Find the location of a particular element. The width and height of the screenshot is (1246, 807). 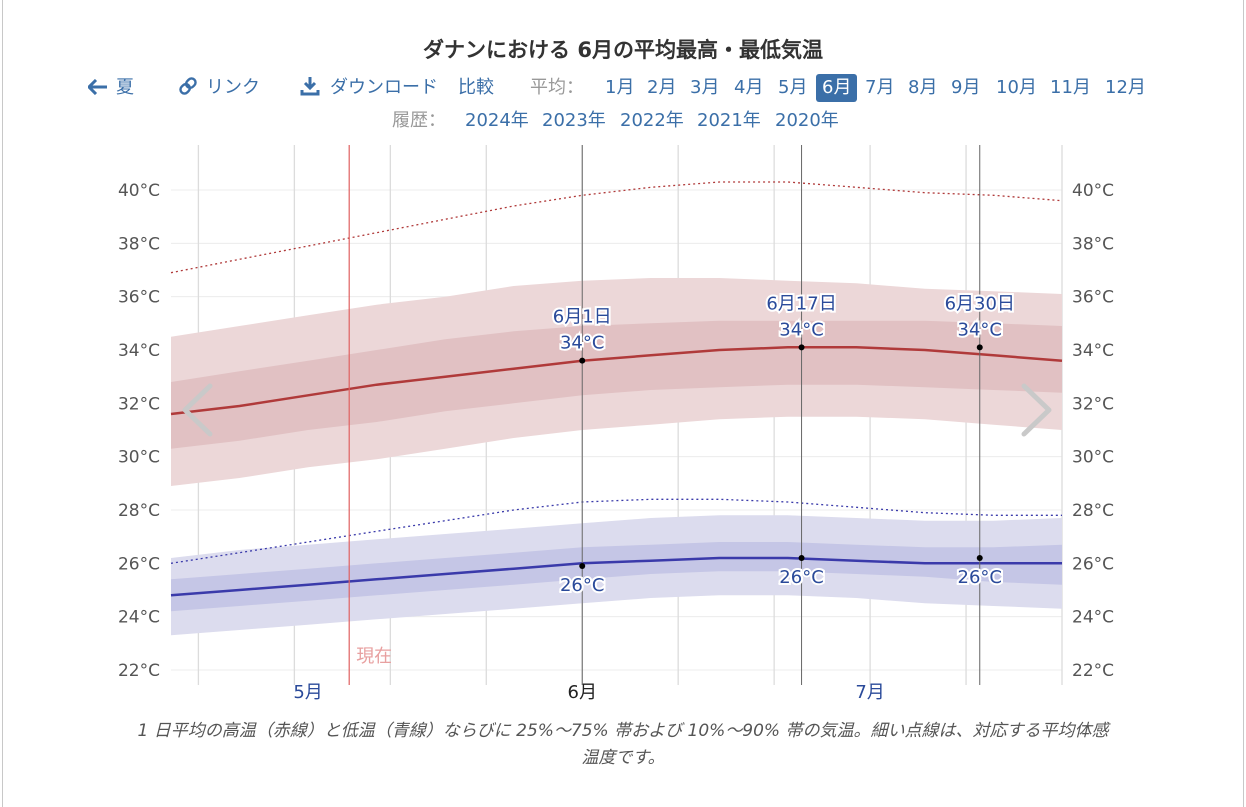

month-link-1: 1月 is located at coordinates (620, 87).